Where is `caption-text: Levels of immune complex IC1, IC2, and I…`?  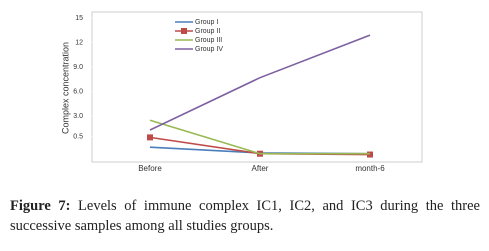
caption-text: Levels of immune complex IC1, IC2, and I… is located at coordinates (245, 216).